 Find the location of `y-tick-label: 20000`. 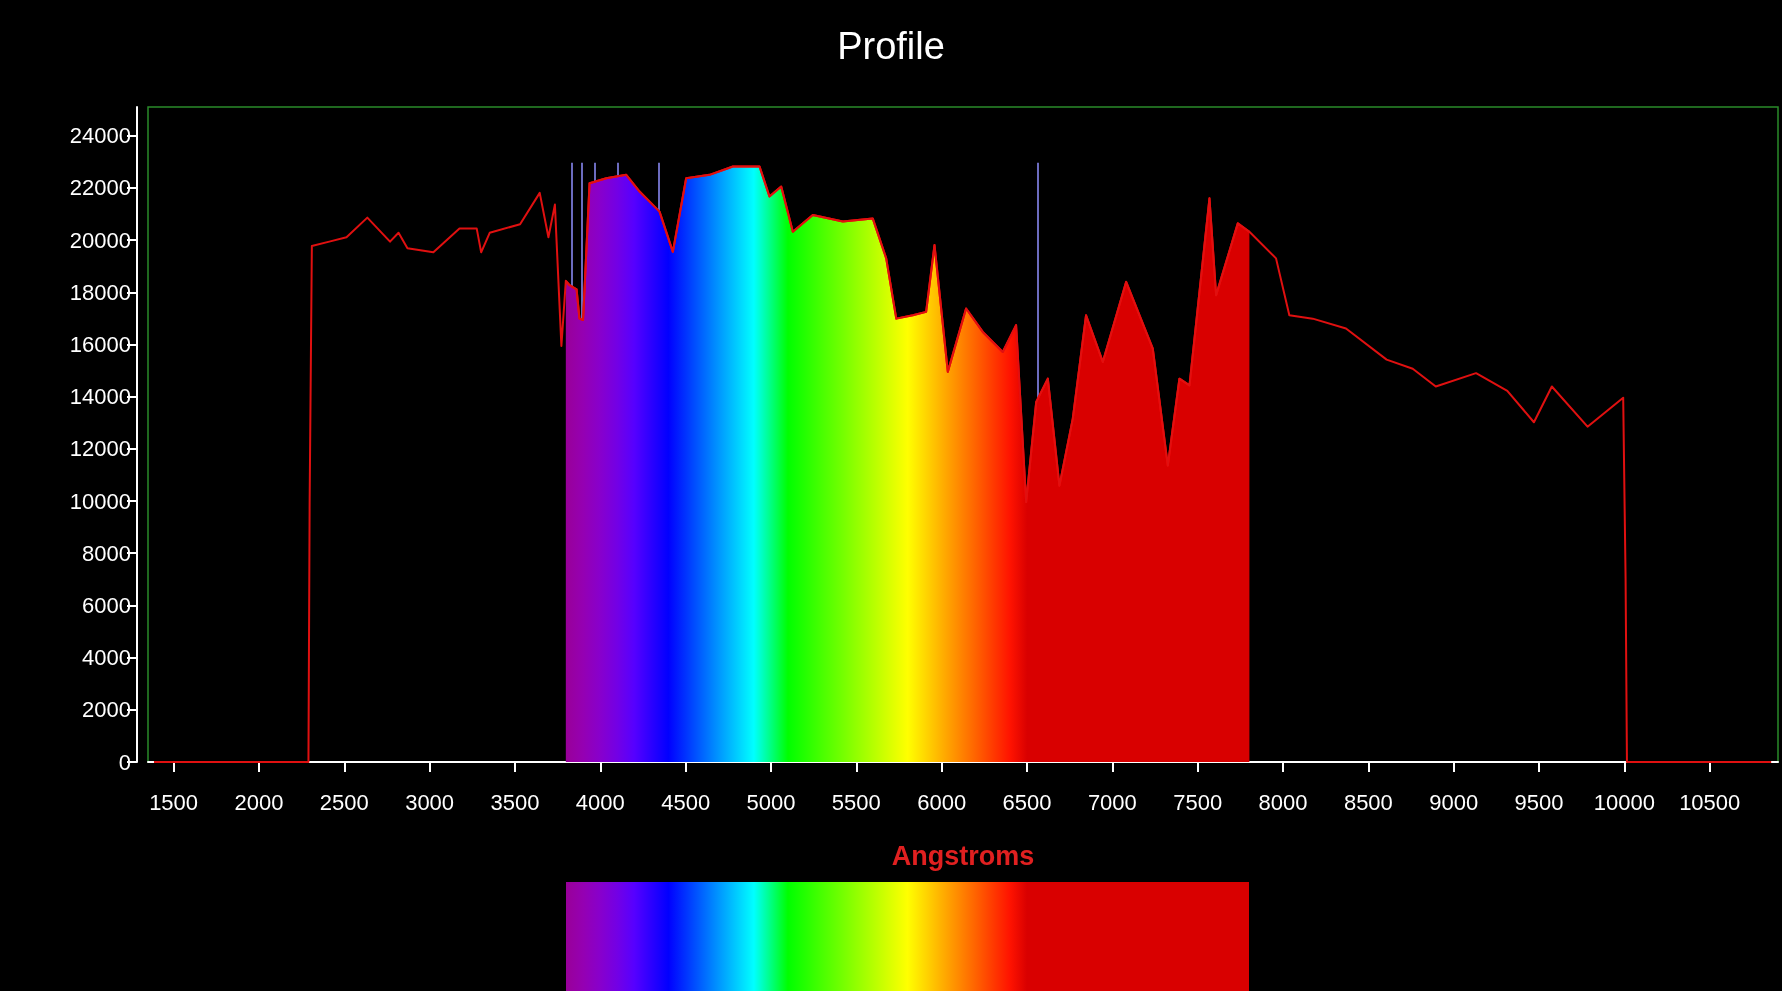

y-tick-label: 20000 is located at coordinates (100, 240).